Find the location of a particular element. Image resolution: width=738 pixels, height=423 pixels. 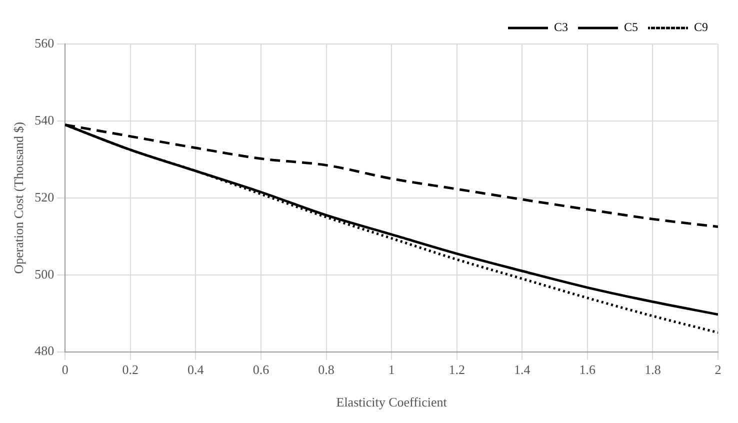

x-tick-label: 0.8 is located at coordinates (326, 370).